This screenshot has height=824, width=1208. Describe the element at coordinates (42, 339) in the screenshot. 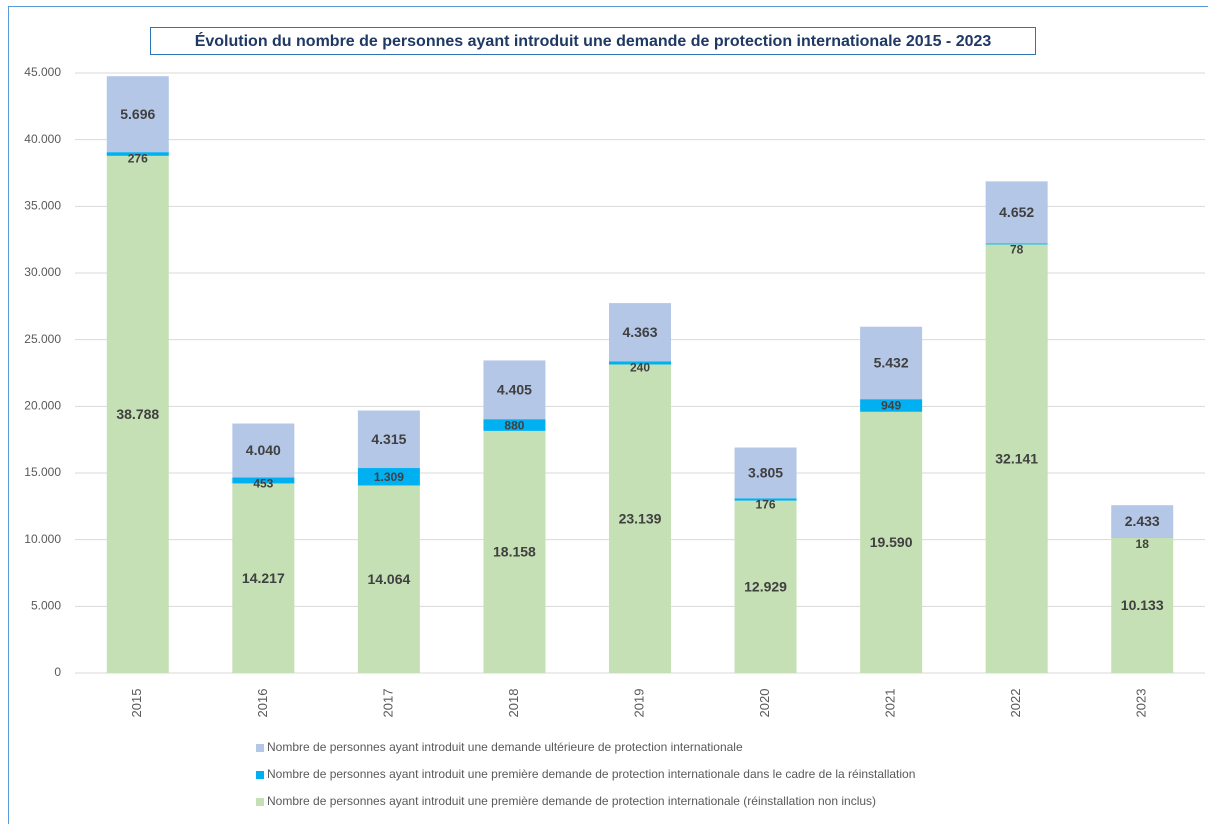

I see `y-tick-label: 25.000` at that location.